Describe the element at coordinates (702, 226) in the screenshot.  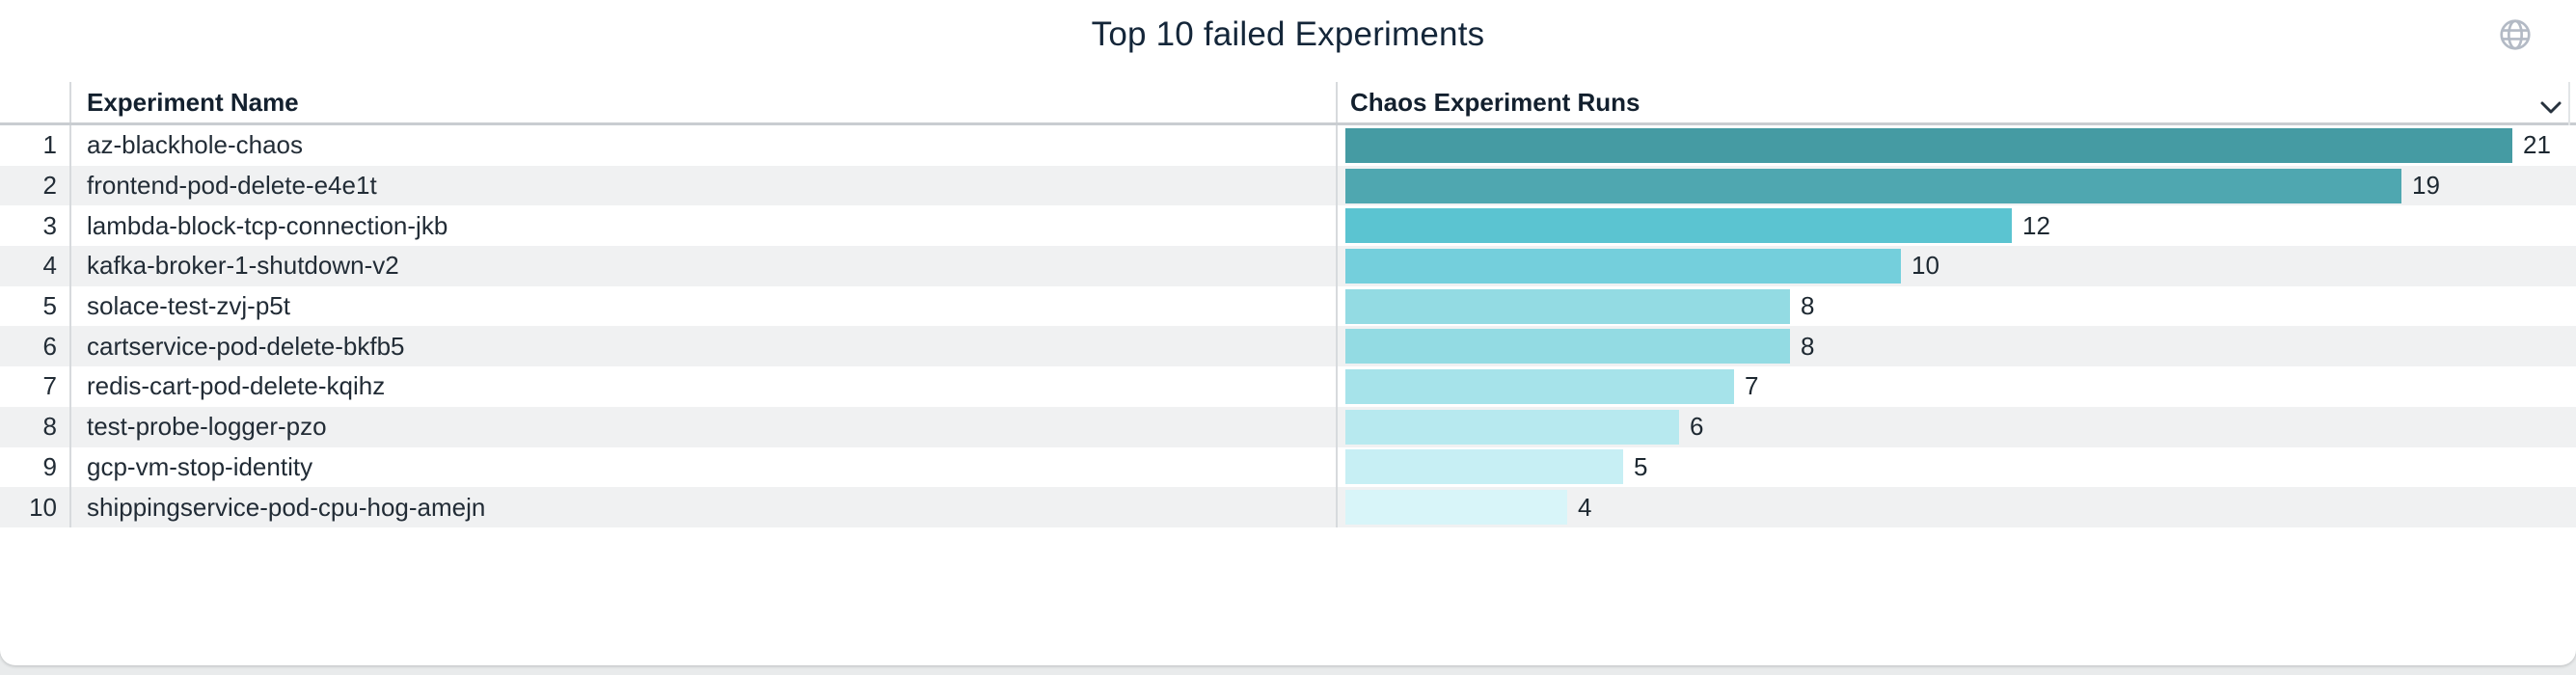
I see `experiment-name: lambda-block-tcp-connection-jkb` at that location.